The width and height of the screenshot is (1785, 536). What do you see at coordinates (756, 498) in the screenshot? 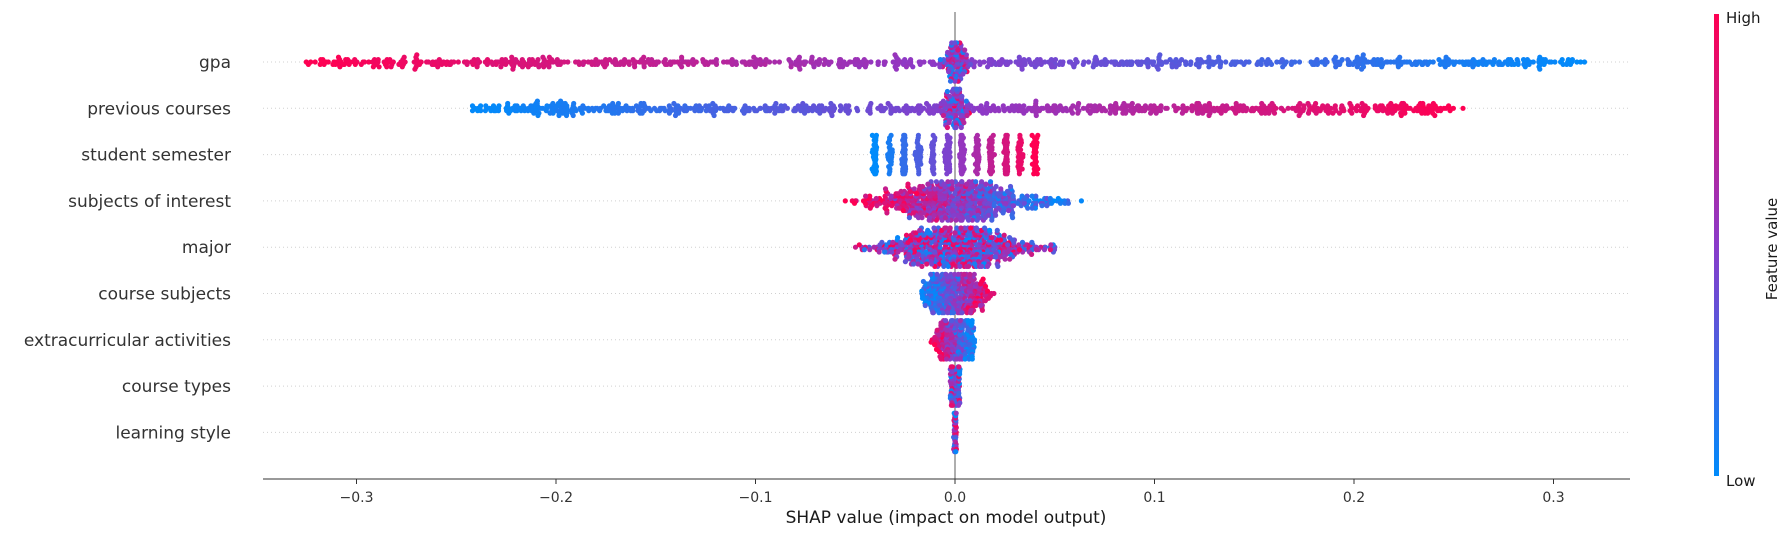
I see `x-tick-label: −0.1` at bounding box center [756, 498].